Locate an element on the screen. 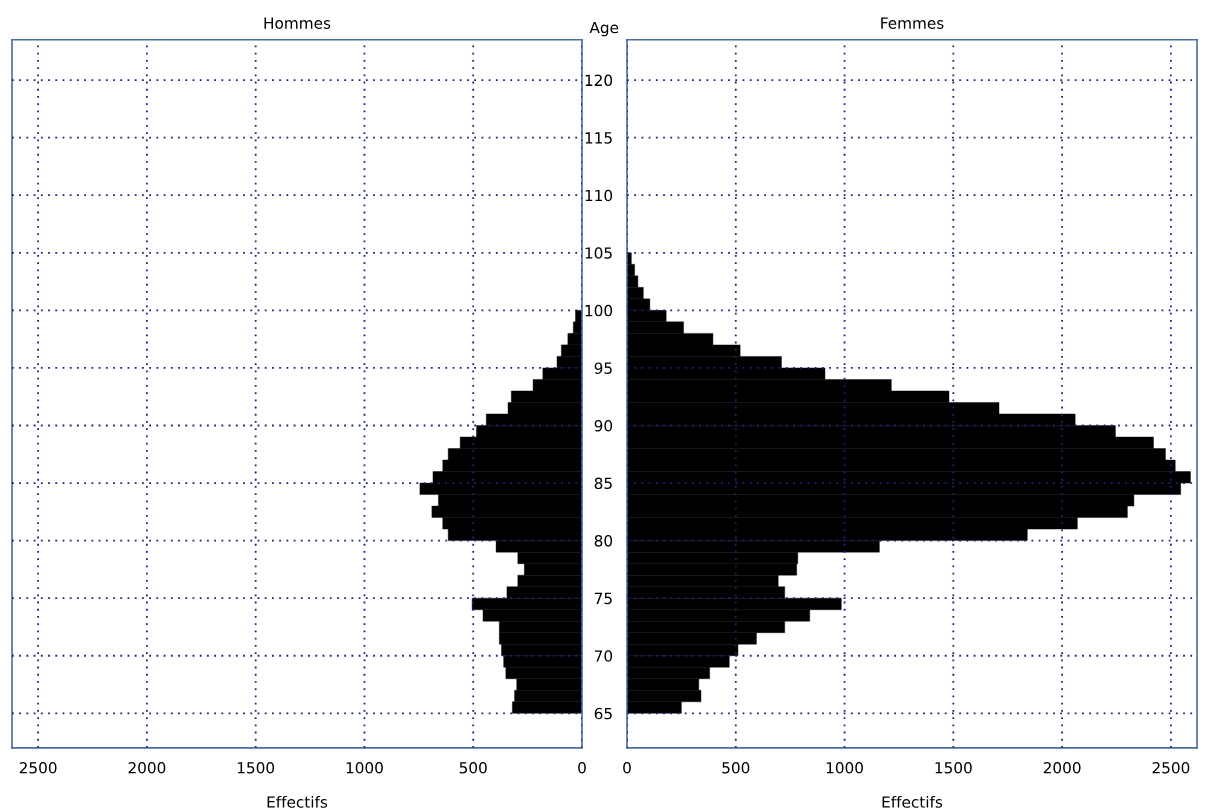 The height and width of the screenshot is (812, 1226). y-tick-label: 110 is located at coordinates (599, 195).